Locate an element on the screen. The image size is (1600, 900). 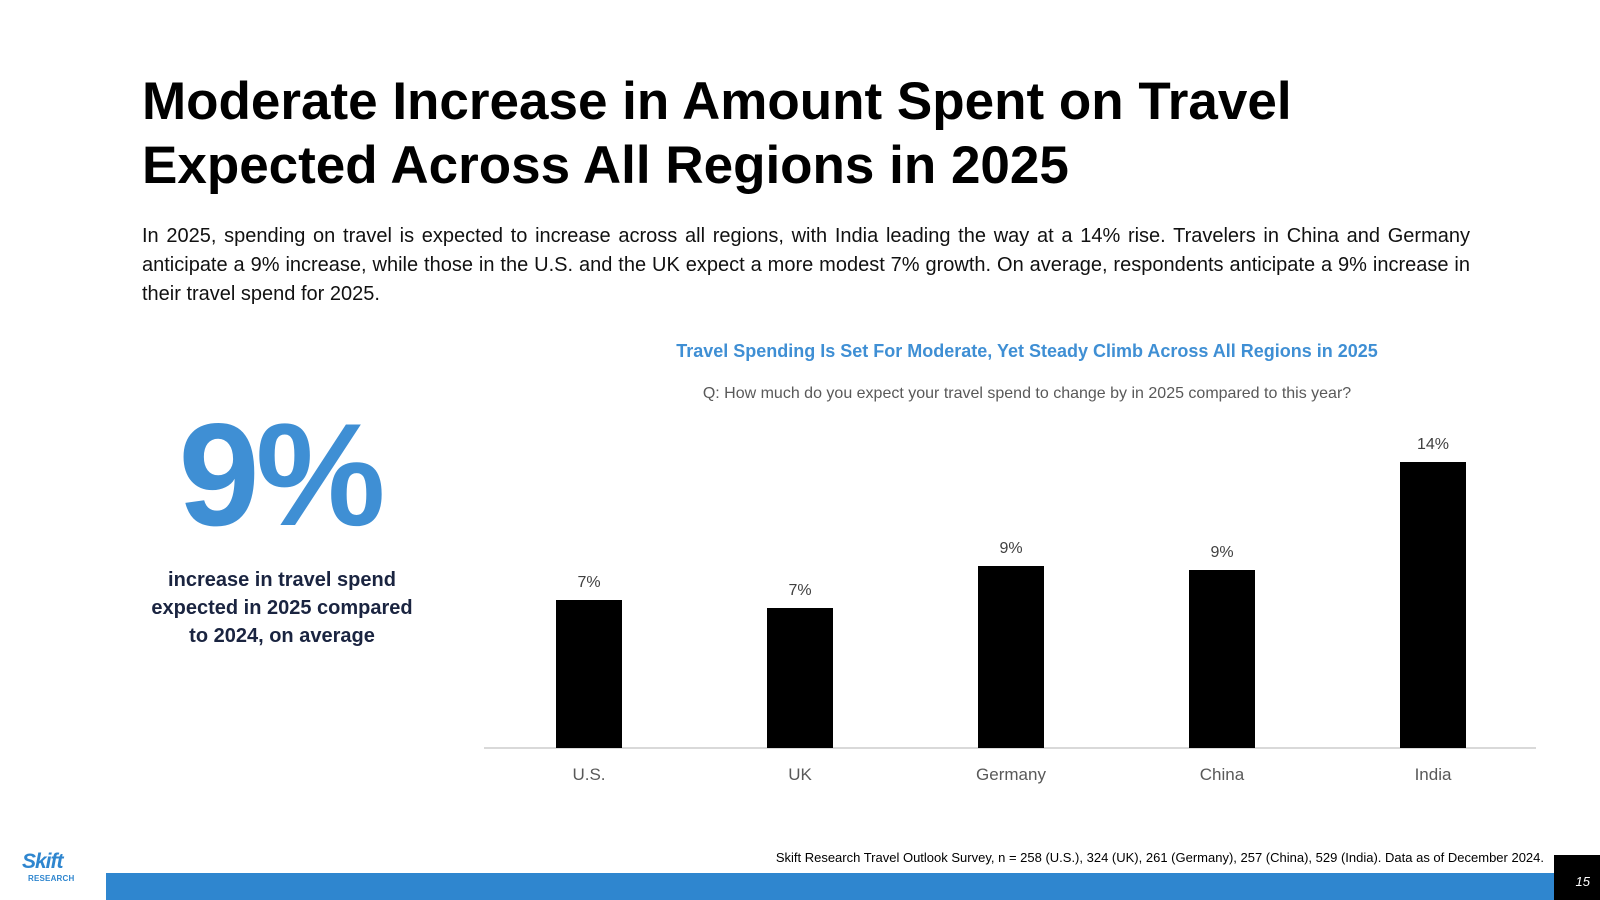
x-tick-label: India is located at coordinates (1433, 774).